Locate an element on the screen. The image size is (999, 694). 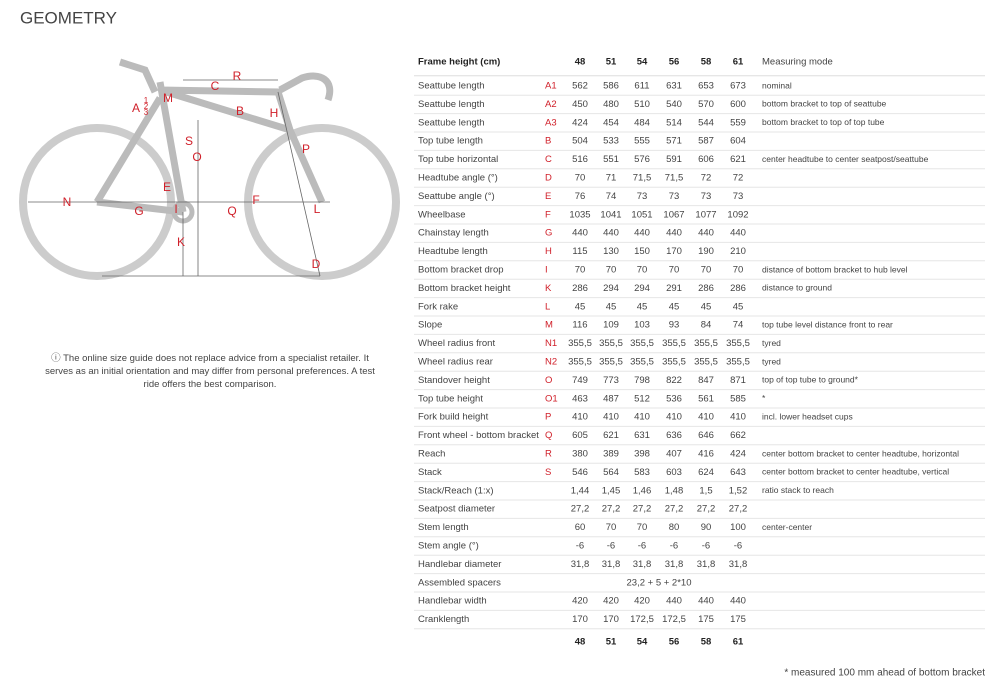
row-value: 1041 is located at coordinates (610, 214).